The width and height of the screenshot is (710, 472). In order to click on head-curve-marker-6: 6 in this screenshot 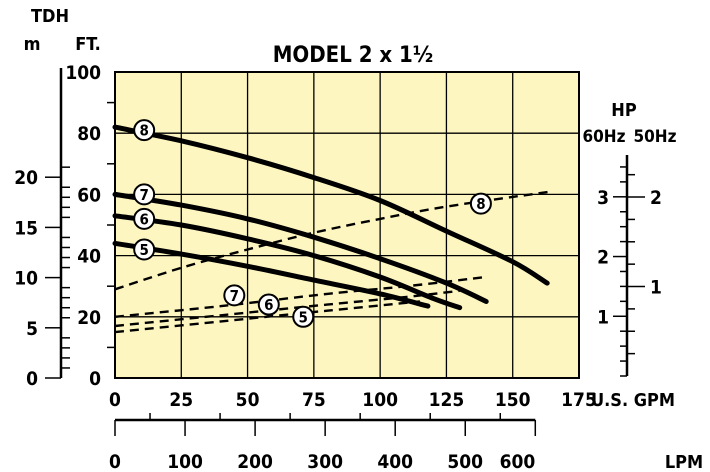, I will do `click(144, 218)`.